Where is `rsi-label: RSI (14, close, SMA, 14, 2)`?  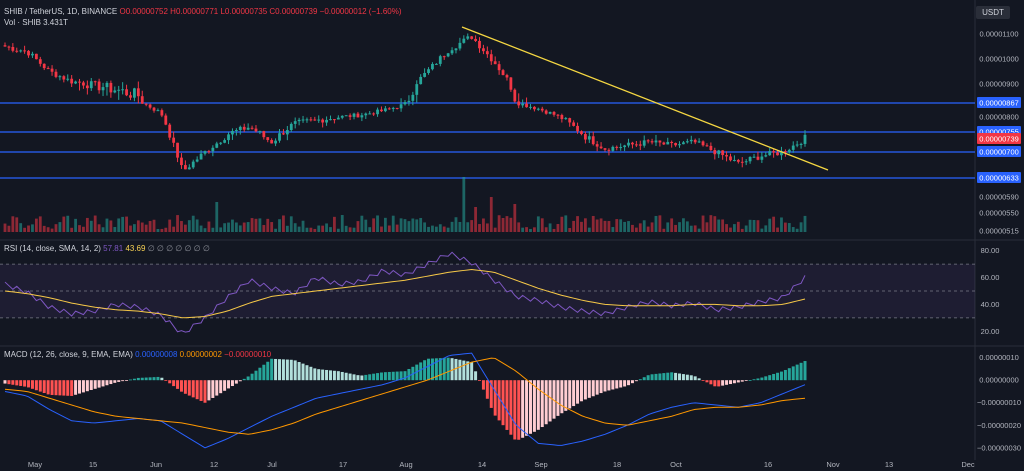
rsi-label: RSI (14, close, SMA, 14, 2) is located at coordinates (52, 248).